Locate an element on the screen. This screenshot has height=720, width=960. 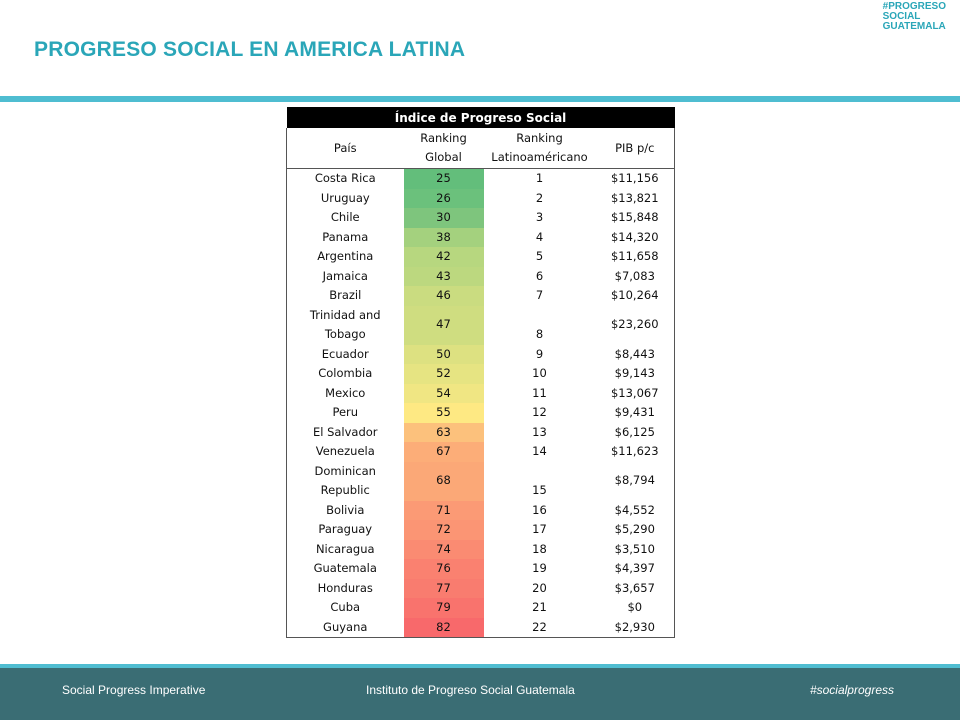
cell-latam-rank: 22 is located at coordinates (539, 627).